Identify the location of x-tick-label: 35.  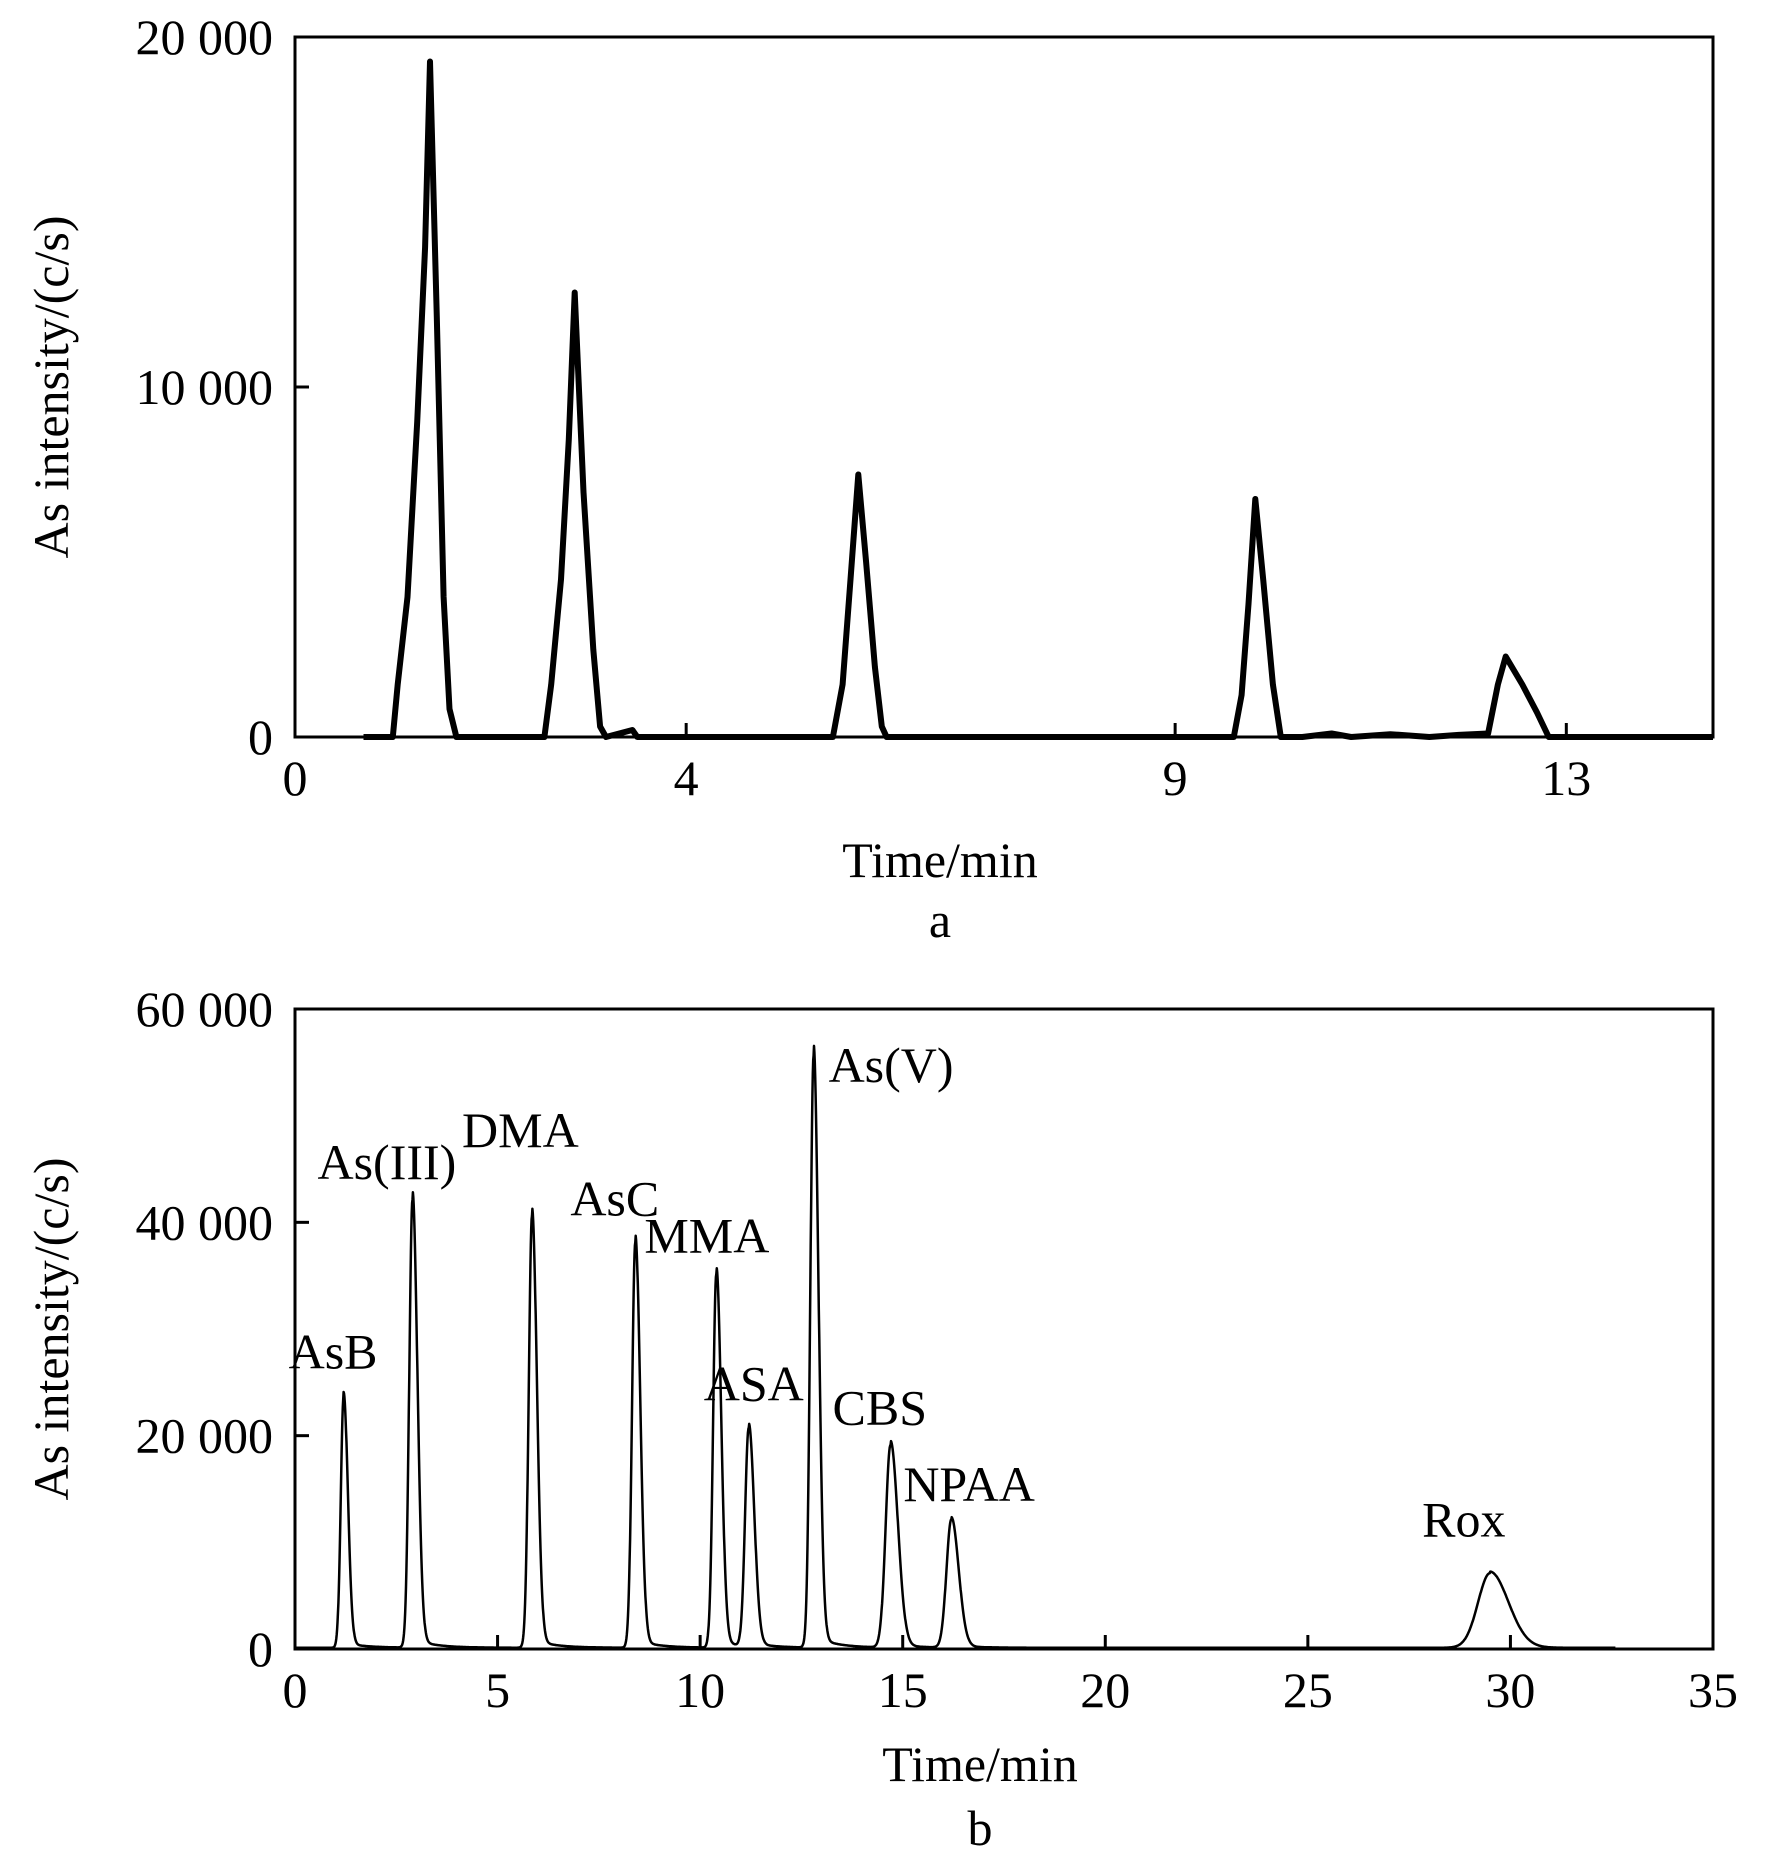
(1713, 1690).